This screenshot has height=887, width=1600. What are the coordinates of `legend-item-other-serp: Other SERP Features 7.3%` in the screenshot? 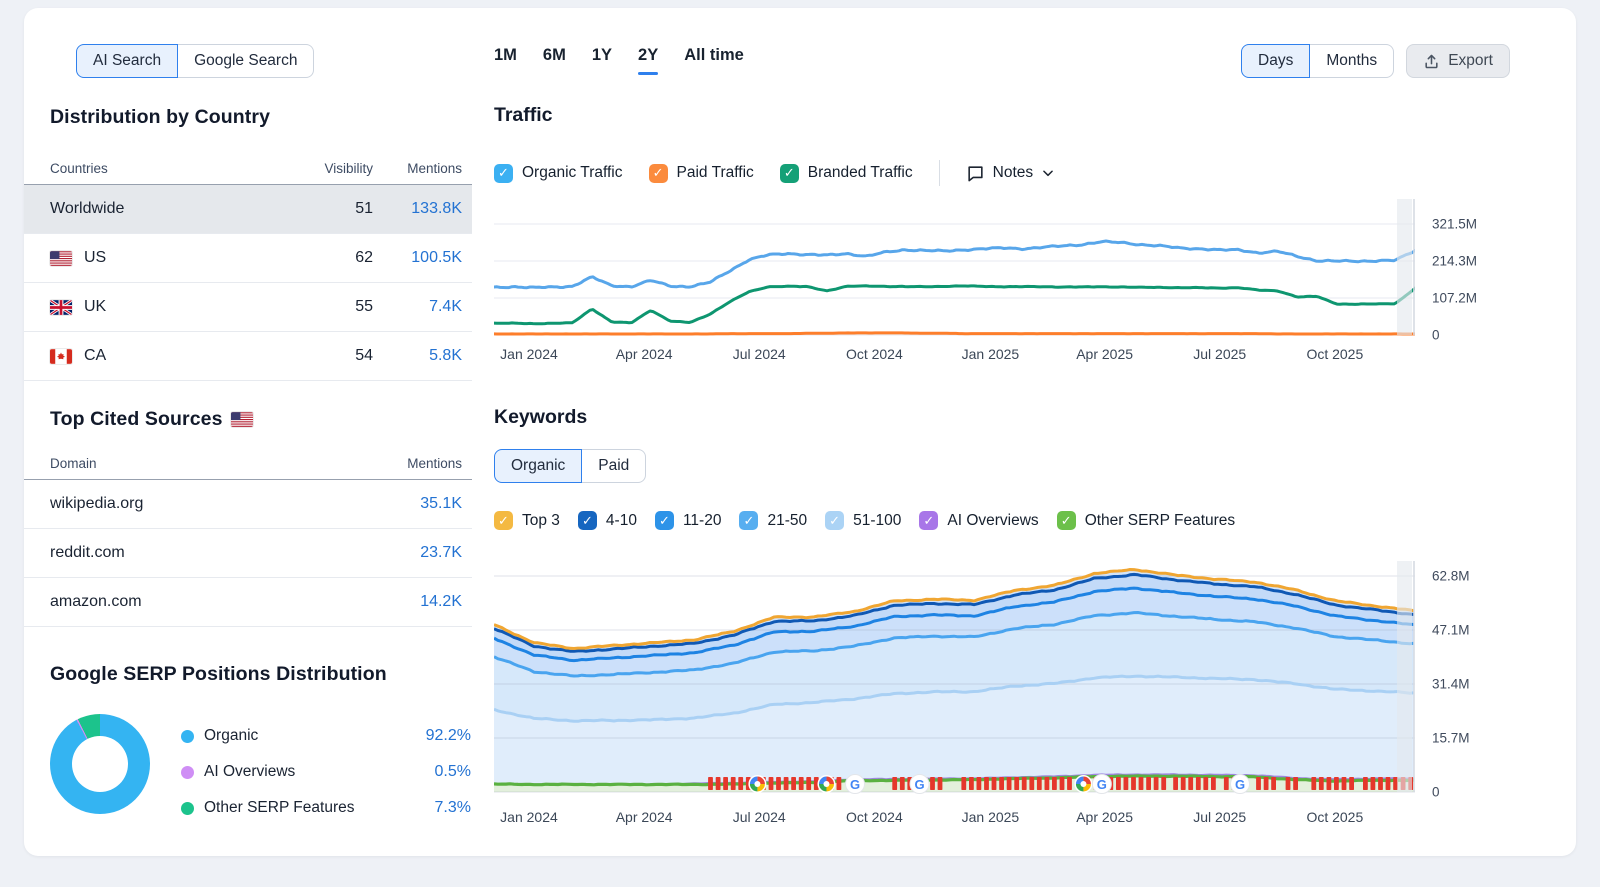 It's located at (326, 808).